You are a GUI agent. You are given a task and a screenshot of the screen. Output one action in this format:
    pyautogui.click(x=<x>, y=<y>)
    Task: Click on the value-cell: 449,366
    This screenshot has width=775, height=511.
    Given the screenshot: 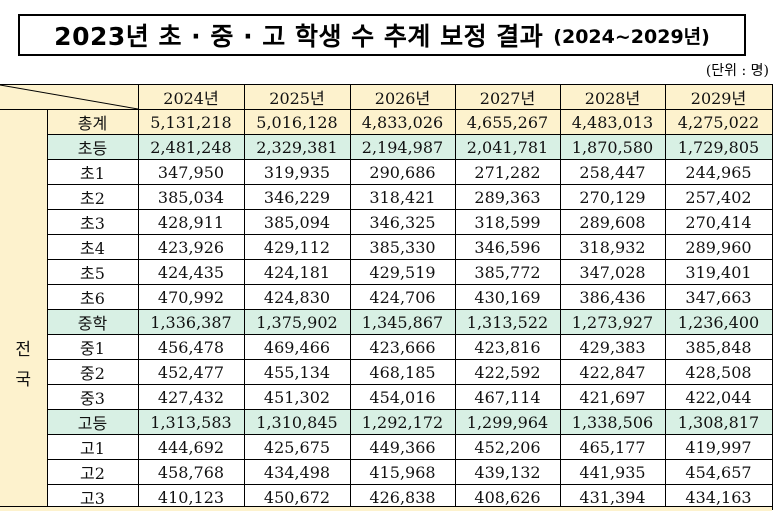 What is the action you would take?
    pyautogui.click(x=402, y=447)
    